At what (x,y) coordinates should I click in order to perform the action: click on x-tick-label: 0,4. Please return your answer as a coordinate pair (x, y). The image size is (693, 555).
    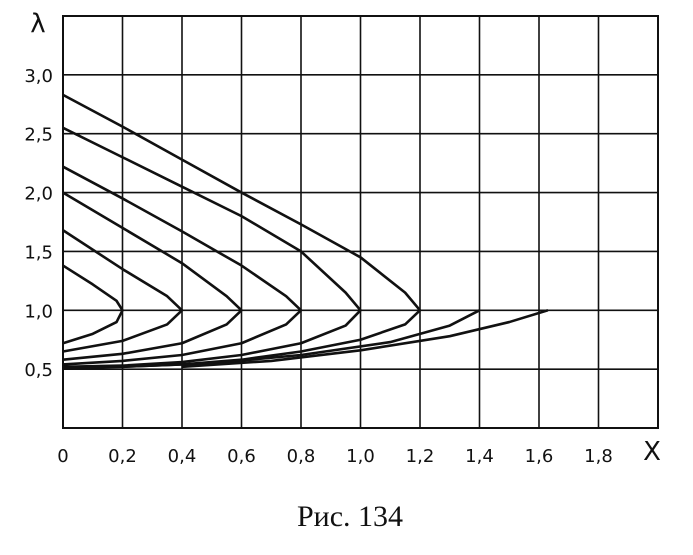
    Looking at the image, I should click on (182, 456).